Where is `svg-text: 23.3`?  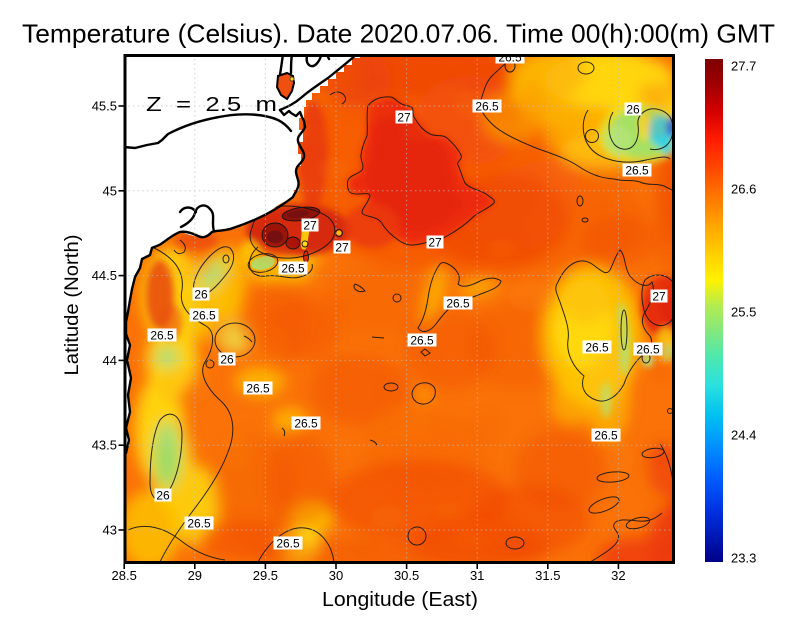
svg-text: 23.3 is located at coordinates (743, 558).